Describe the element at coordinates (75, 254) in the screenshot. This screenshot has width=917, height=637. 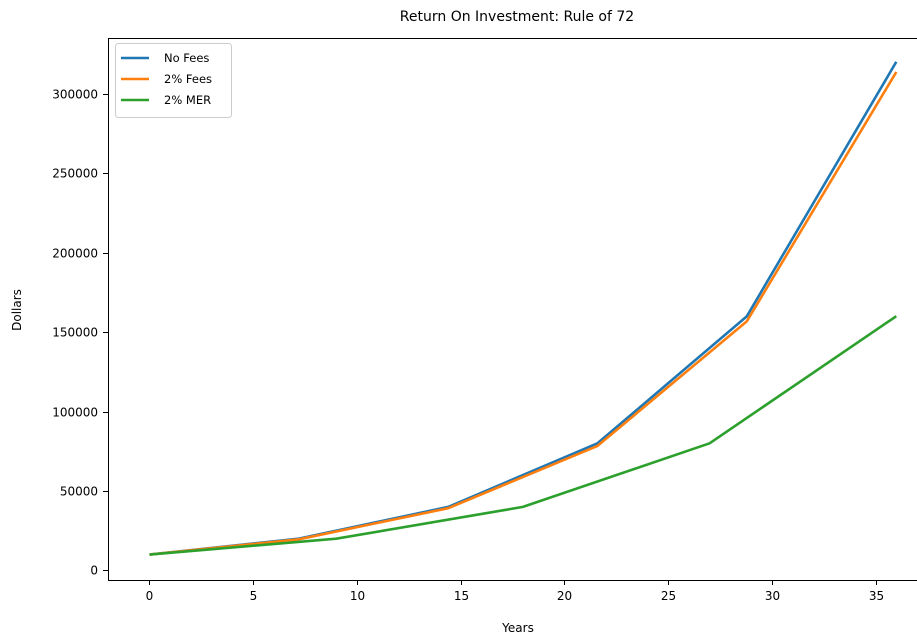
I see `y-tick-label: 200000` at that location.